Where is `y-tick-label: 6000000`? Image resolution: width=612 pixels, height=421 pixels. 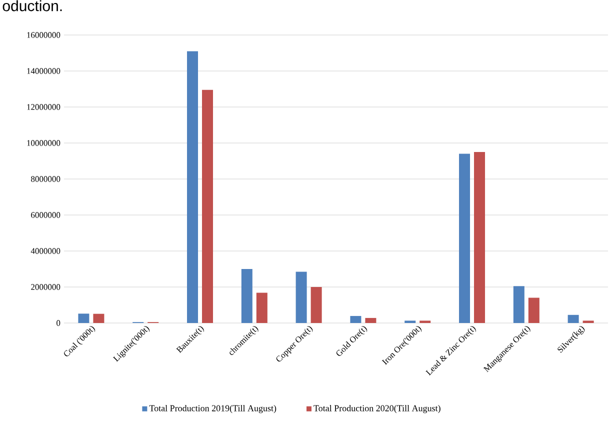 y-tick-label: 6000000 is located at coordinates (45, 215).